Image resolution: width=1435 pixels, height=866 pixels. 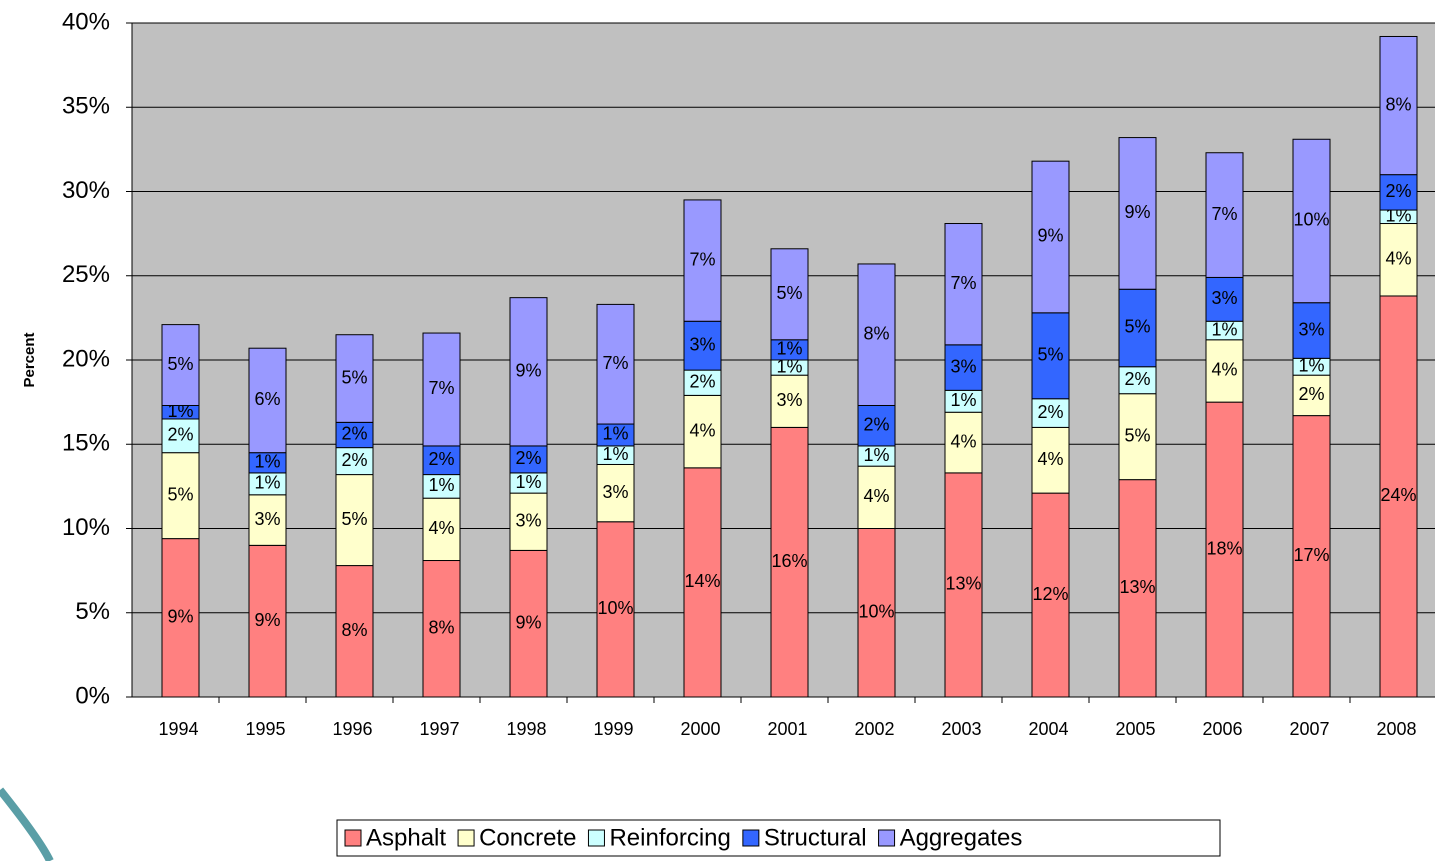 What do you see at coordinates (1311, 220) in the screenshot?
I see `data-label: 10%` at bounding box center [1311, 220].